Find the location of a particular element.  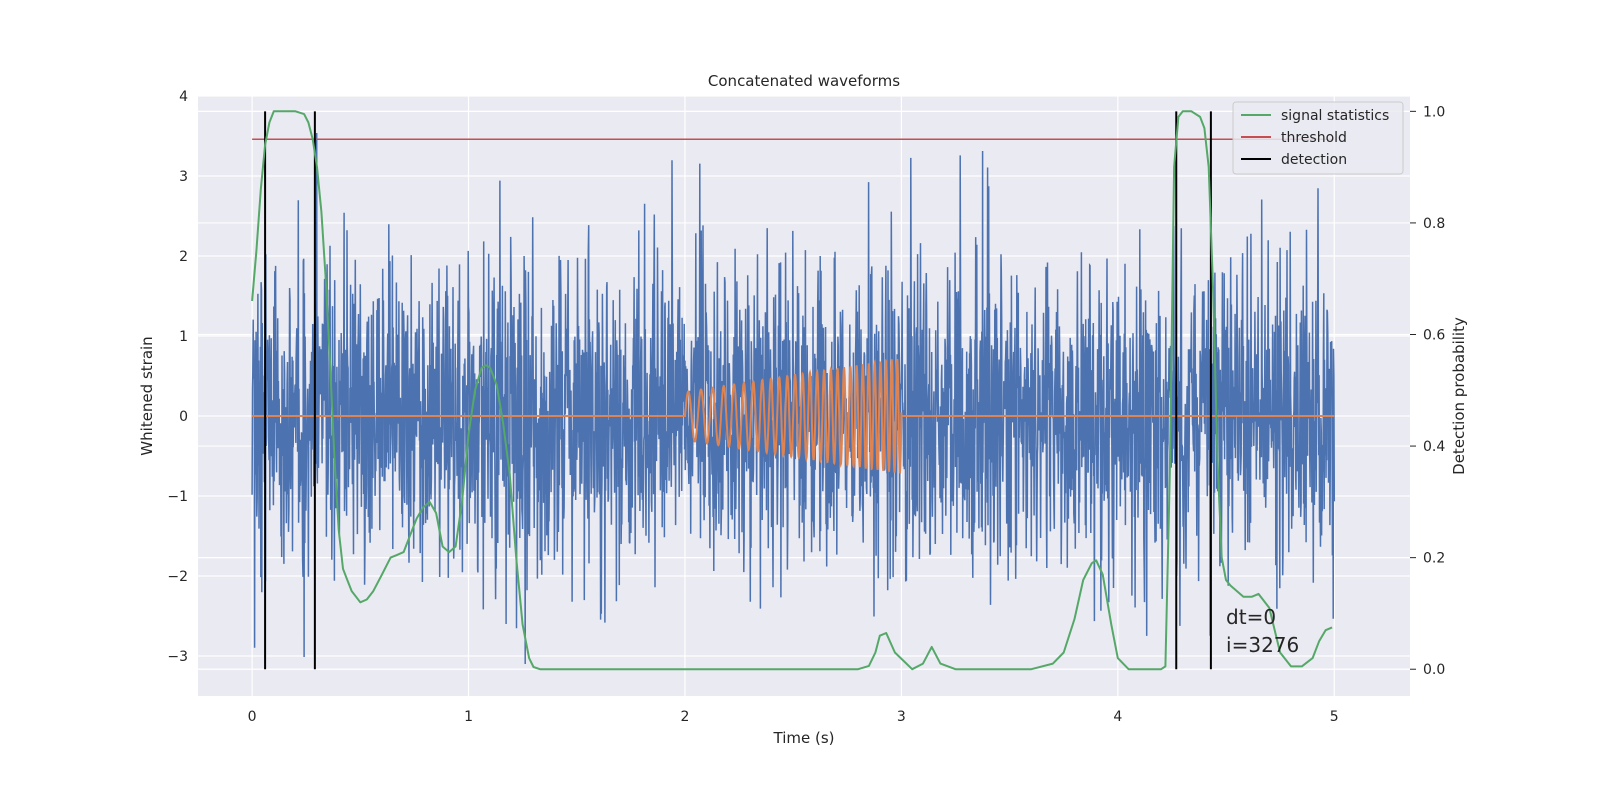

y2-tick-label: 0.8 is located at coordinates (1434, 224).